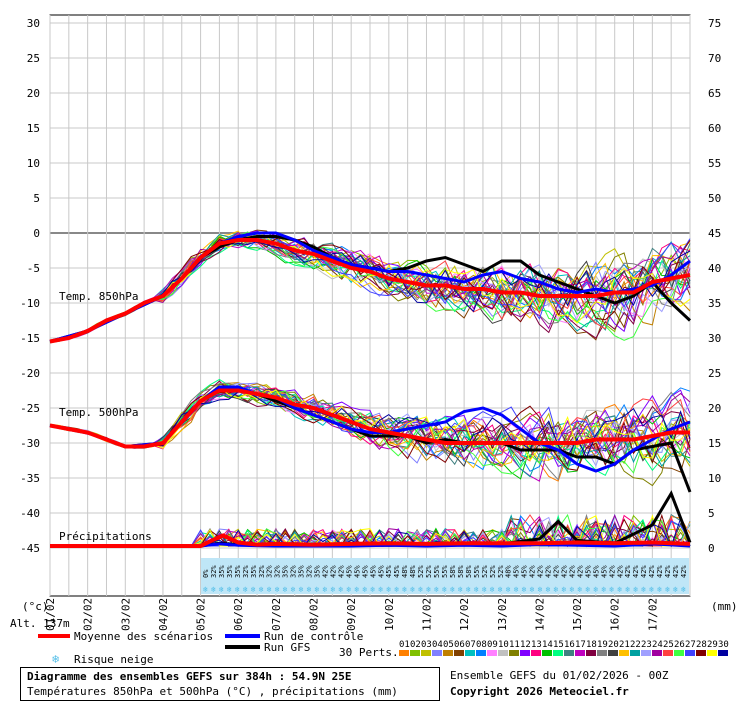  What do you see at coordinates (40, 623) in the screenshot?
I see `altitude-label: Alt. 137m` at bounding box center [40, 623].